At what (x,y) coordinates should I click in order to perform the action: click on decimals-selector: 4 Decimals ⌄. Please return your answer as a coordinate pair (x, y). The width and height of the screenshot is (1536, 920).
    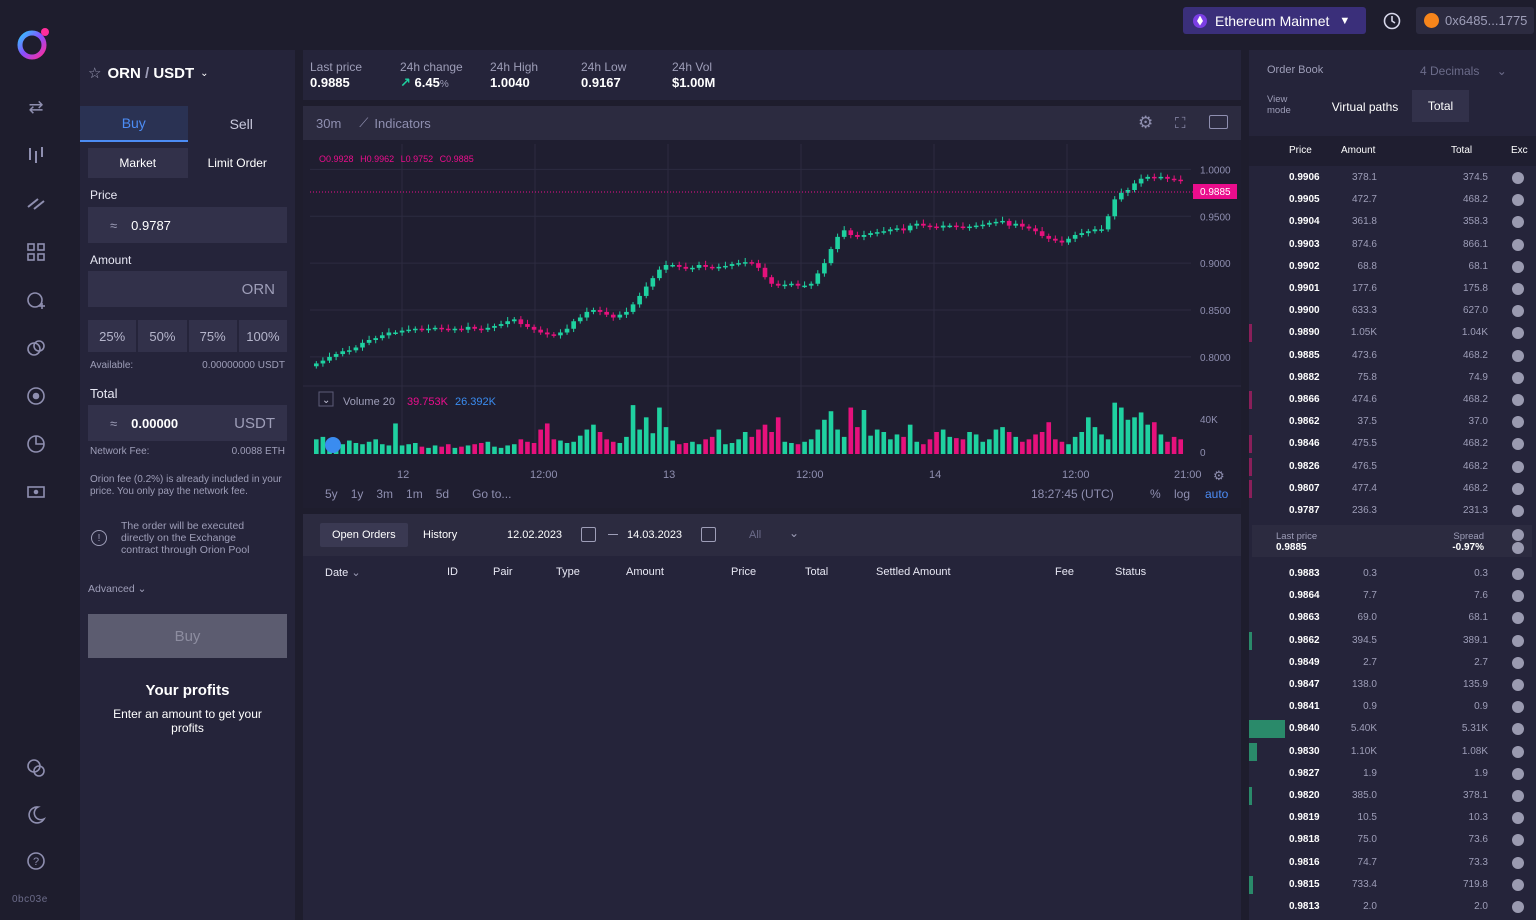
    Looking at the image, I should click on (1463, 71).